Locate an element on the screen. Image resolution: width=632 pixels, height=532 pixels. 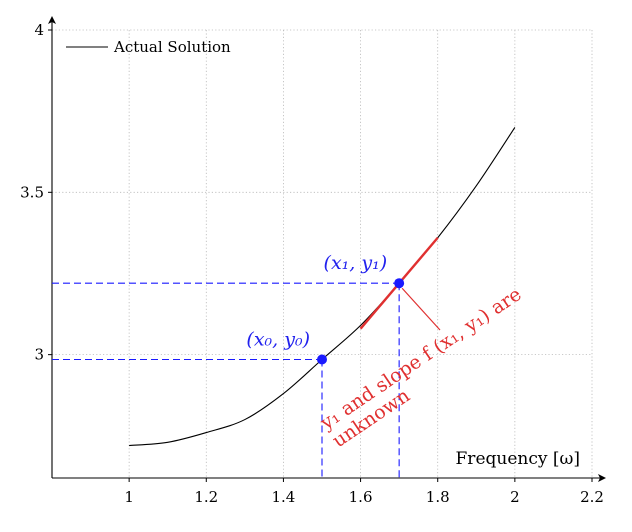
x-tick-label: 1.6 is located at coordinates (361, 497).